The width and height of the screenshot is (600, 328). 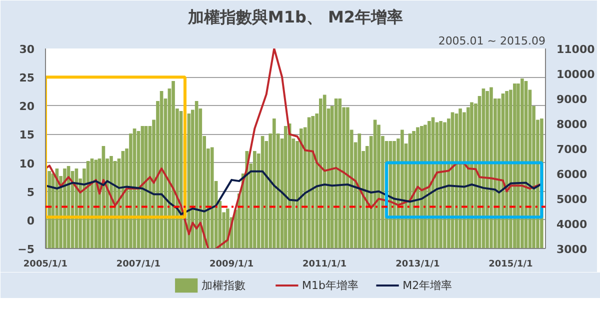 What do you see at coordinates (27, 107) in the screenshot?
I see `y-tick-label: 20` at bounding box center [27, 107].